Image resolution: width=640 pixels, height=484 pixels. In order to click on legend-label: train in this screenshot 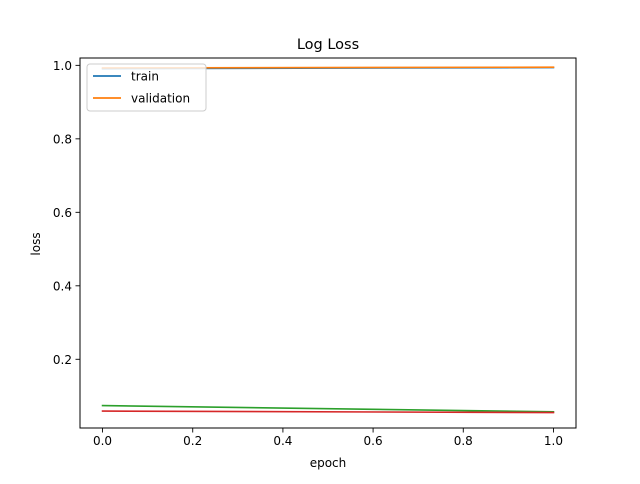, I will do `click(145, 77)`.